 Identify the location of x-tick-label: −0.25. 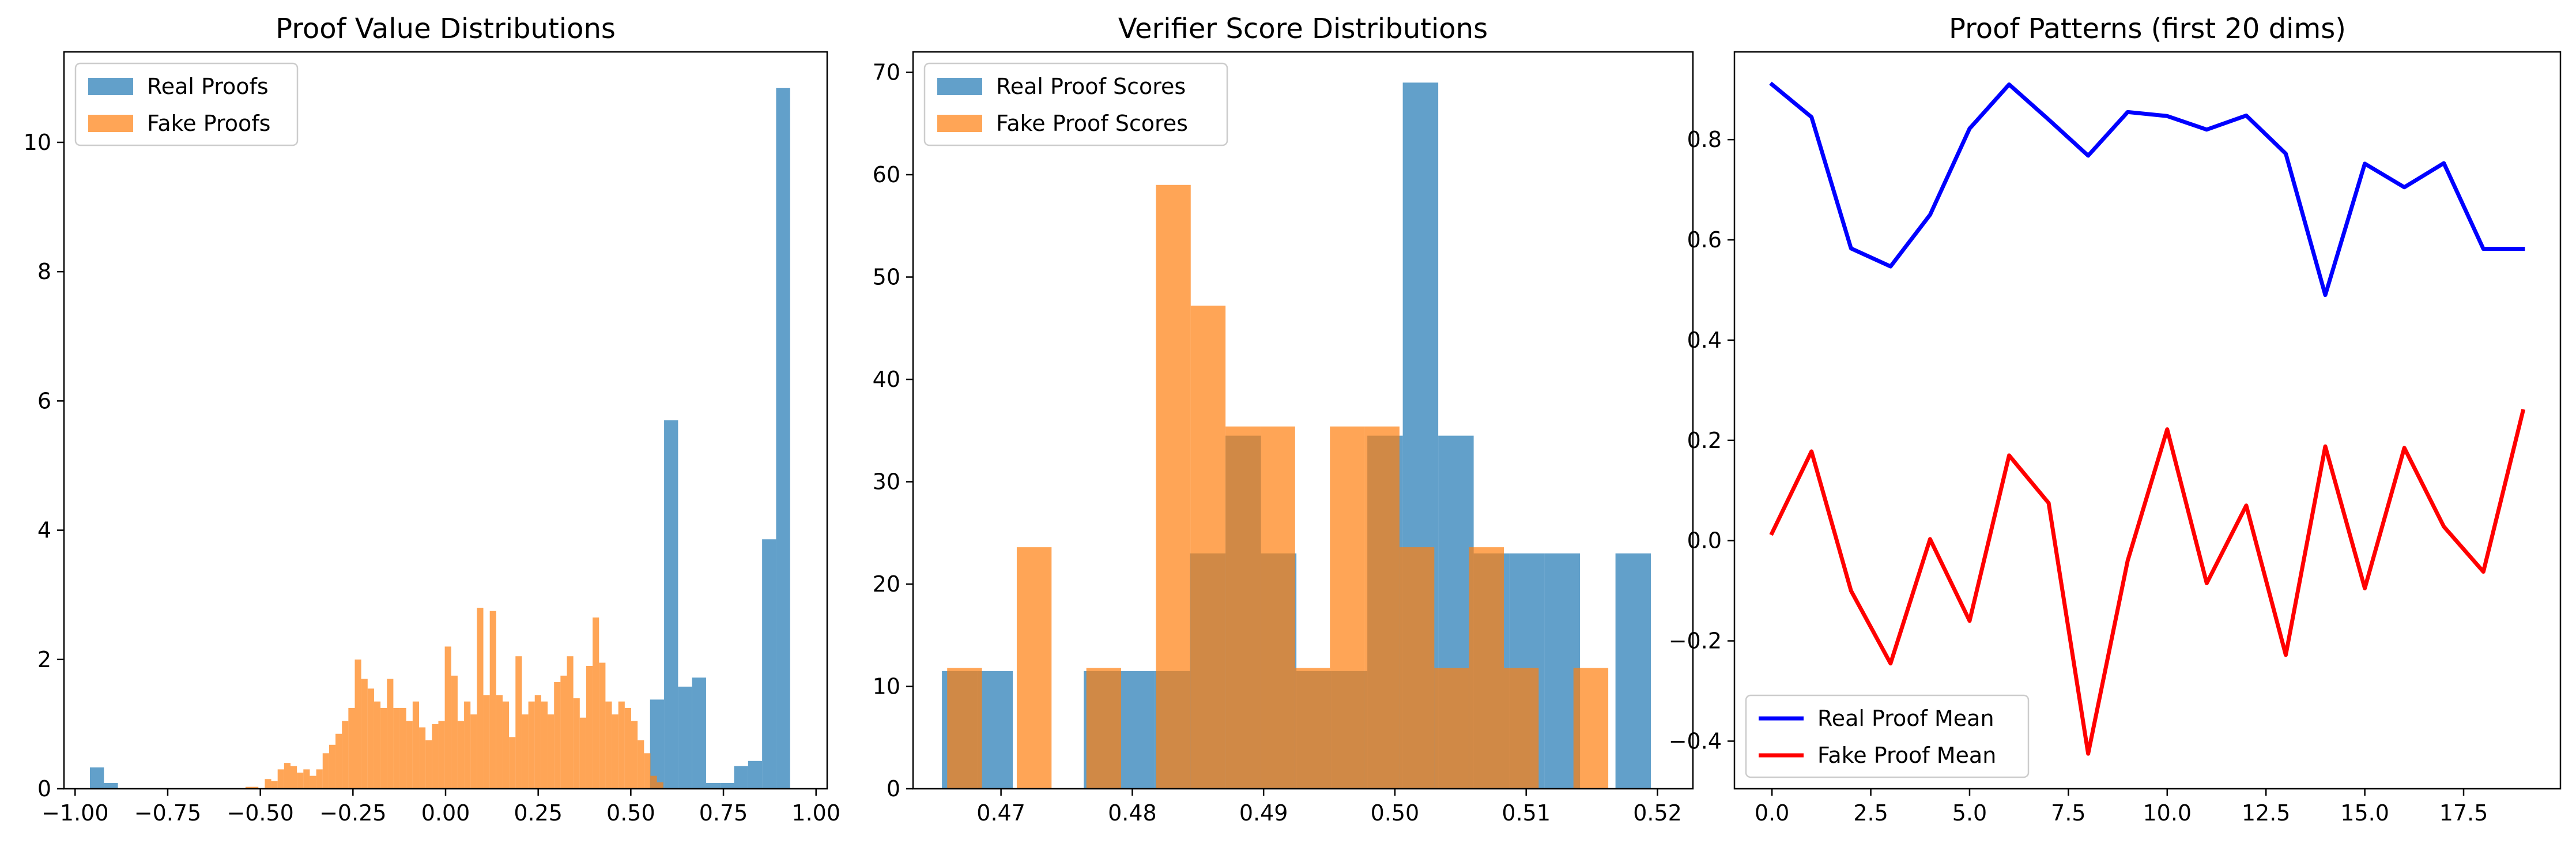
(352, 813).